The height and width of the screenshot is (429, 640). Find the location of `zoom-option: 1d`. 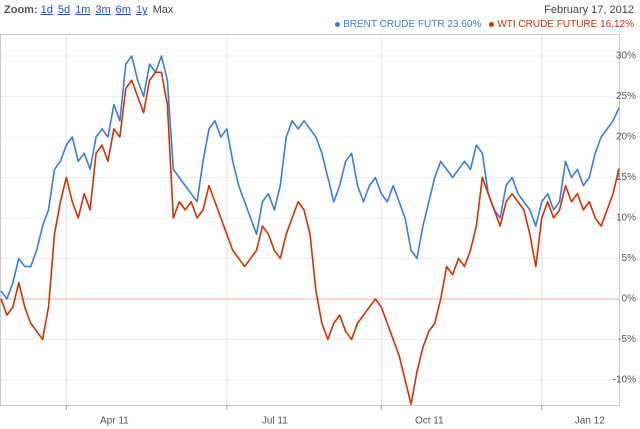

zoom-option: 1d is located at coordinates (46, 10).